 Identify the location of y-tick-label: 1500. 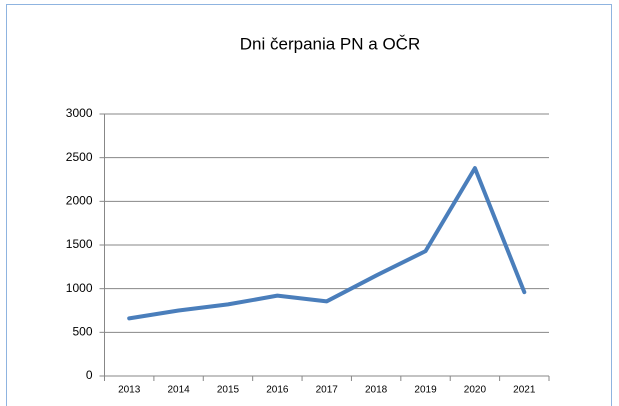
(79, 244).